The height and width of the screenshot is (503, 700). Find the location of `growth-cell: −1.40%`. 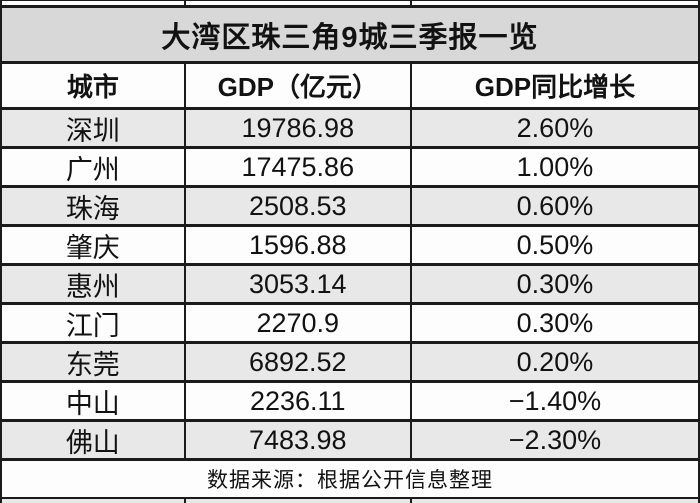

growth-cell: −1.40% is located at coordinates (555, 400).